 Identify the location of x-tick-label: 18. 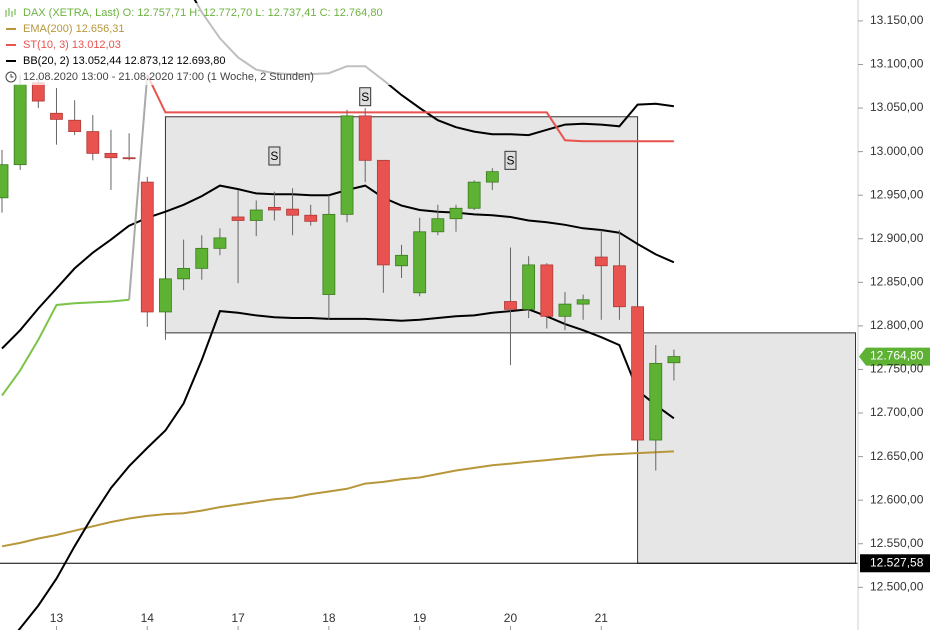
(329, 618).